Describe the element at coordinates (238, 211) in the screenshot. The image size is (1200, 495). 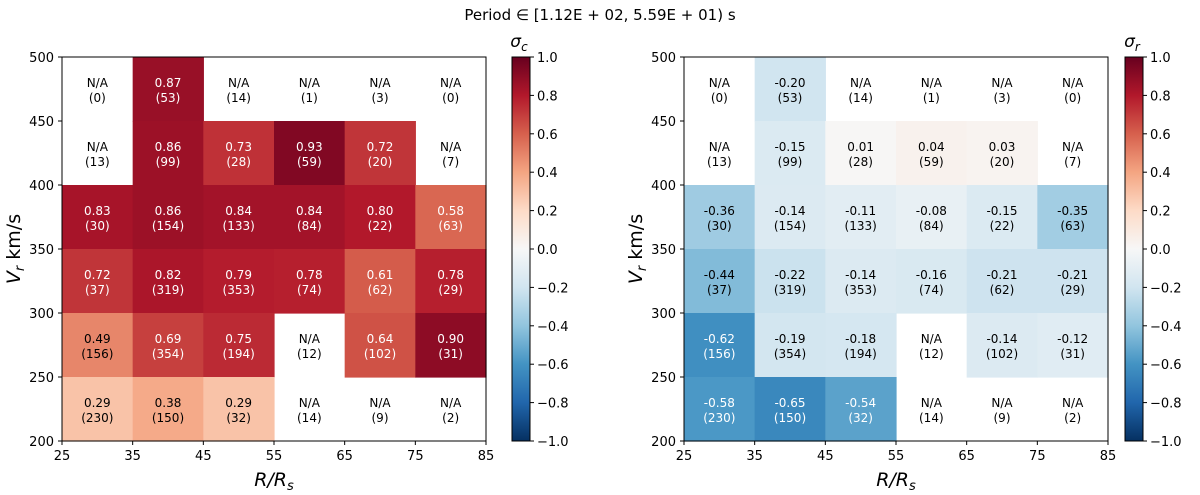
I see `cell-value-label: 0.84` at that location.